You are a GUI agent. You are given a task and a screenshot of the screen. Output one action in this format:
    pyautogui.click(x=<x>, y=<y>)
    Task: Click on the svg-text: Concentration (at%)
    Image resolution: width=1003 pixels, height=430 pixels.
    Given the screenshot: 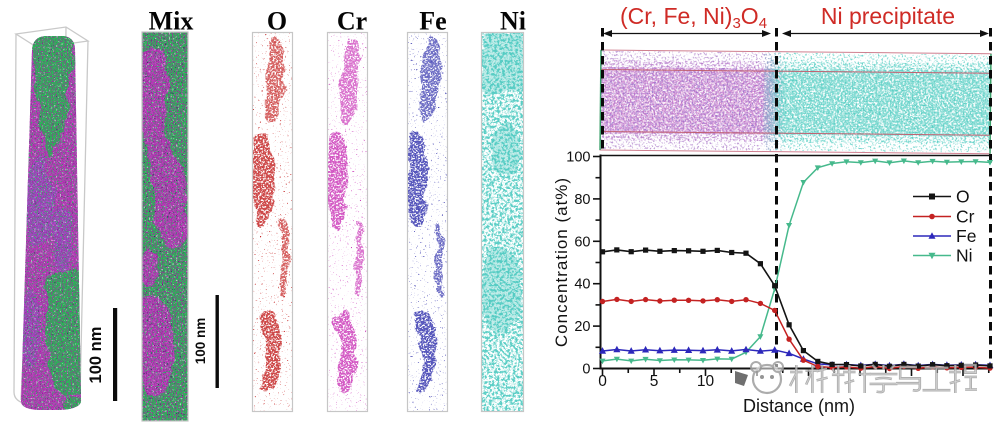 What is the action you would take?
    pyautogui.click(x=561, y=262)
    